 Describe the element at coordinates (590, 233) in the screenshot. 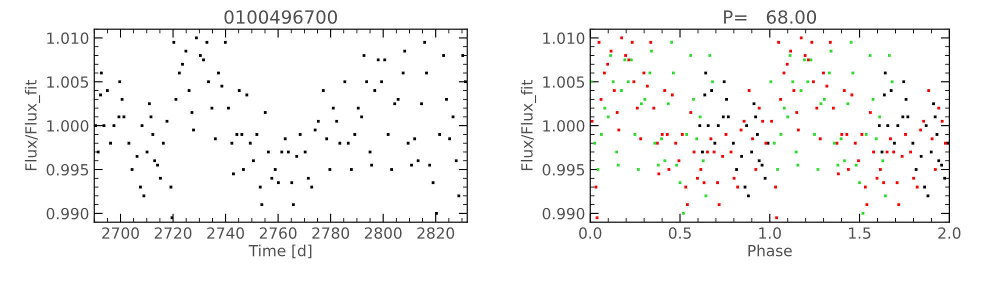

I see `x-tick-label: 0.0` at that location.